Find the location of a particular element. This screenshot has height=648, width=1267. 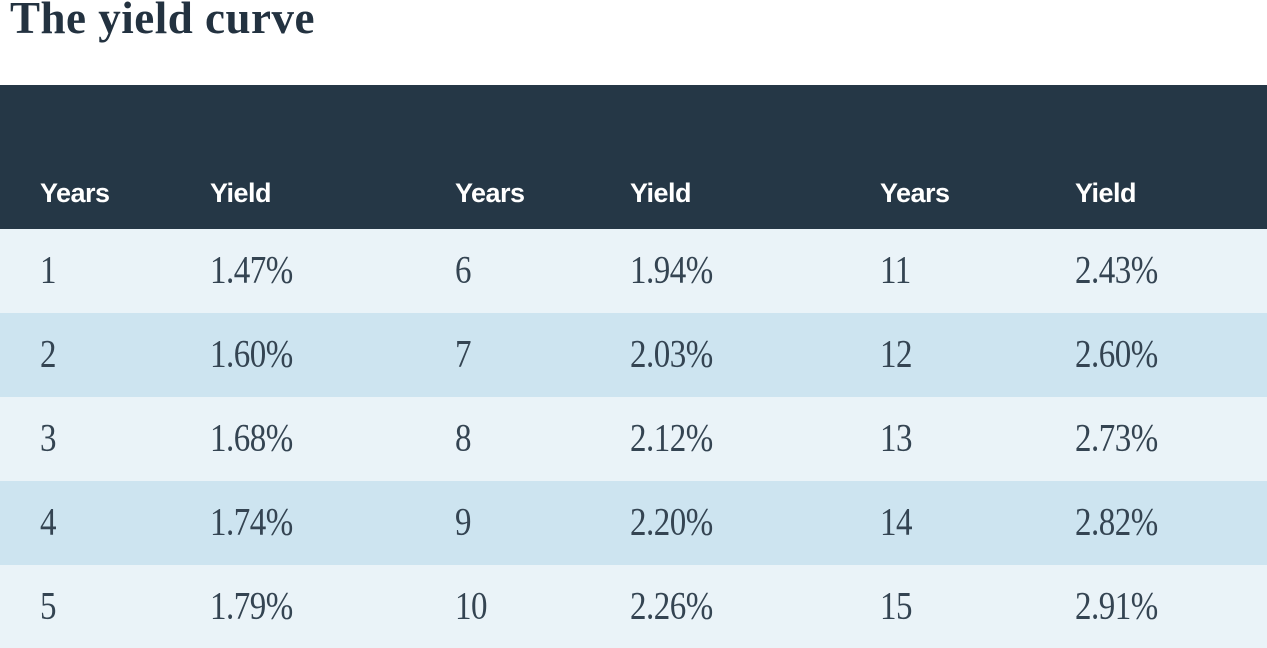

years-cell: 7 is located at coordinates (502, 354).